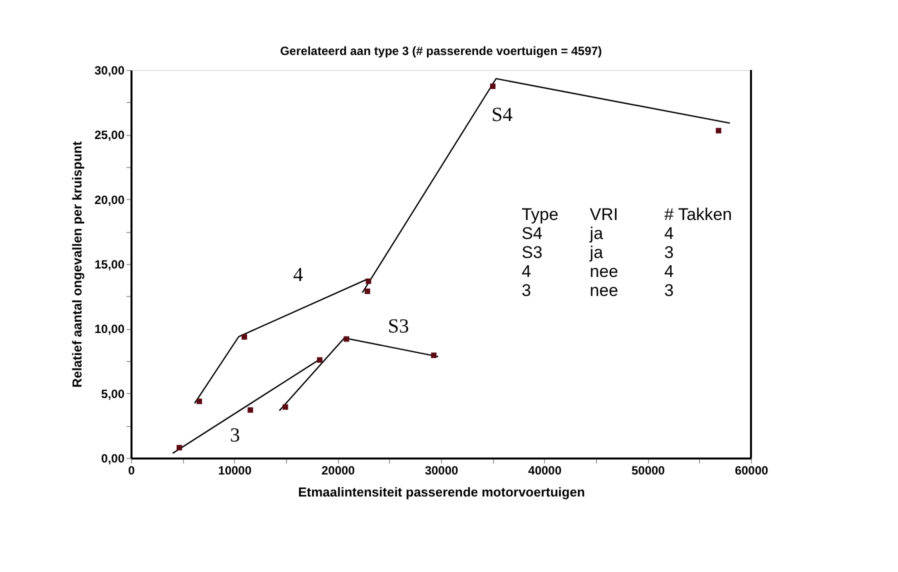 The height and width of the screenshot is (572, 898). What do you see at coordinates (441, 51) in the screenshot?
I see `chart-title: Gerelateerd aan type 3 (# passerende voertuigen = 4597)` at bounding box center [441, 51].